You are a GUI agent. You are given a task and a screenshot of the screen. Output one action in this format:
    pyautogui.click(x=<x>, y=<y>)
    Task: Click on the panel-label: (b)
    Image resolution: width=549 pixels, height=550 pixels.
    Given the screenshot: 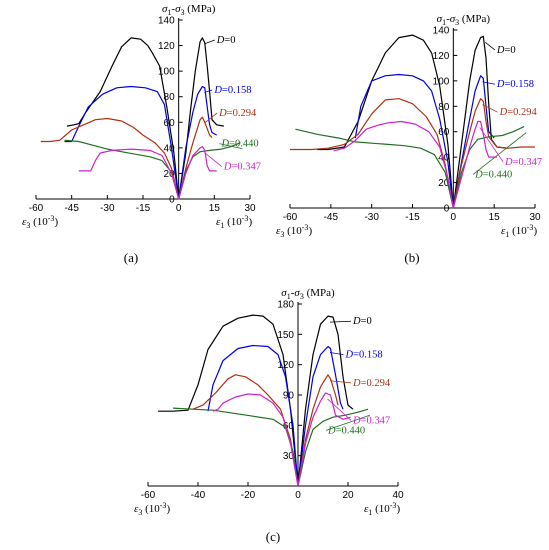 What is the action you would take?
    pyautogui.click(x=411, y=257)
    